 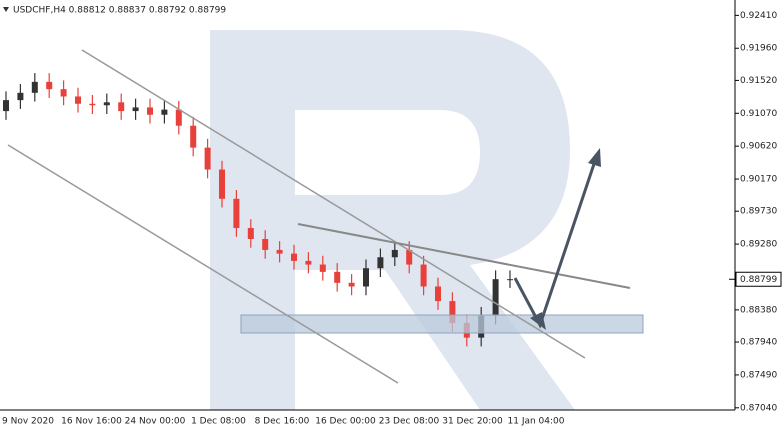 I want to click on y-tick-label: 0.91070, so click(x=758, y=114).